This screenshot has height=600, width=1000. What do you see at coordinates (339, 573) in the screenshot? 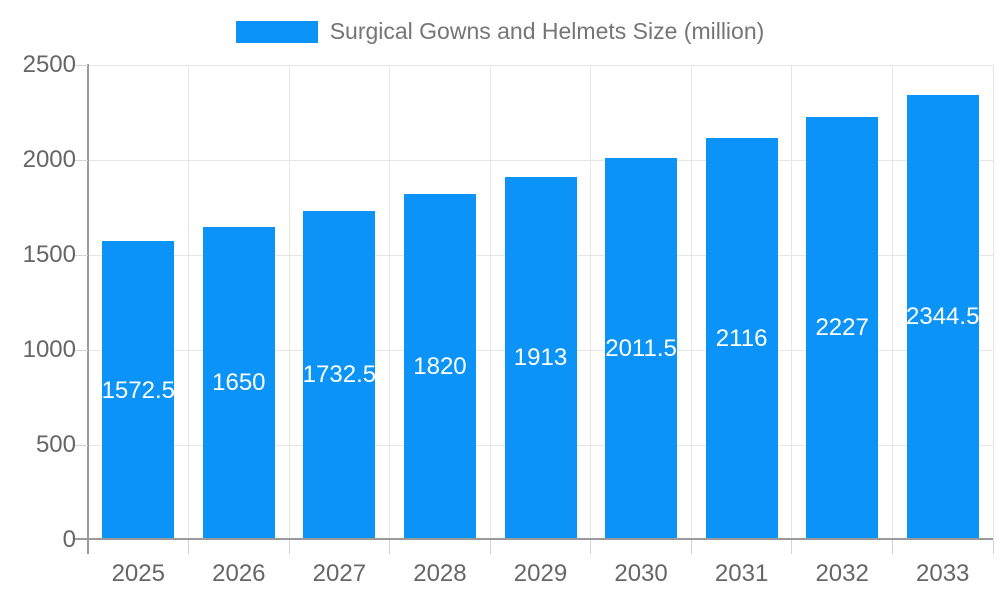
I see `x-tick-label: 2027` at bounding box center [339, 573].